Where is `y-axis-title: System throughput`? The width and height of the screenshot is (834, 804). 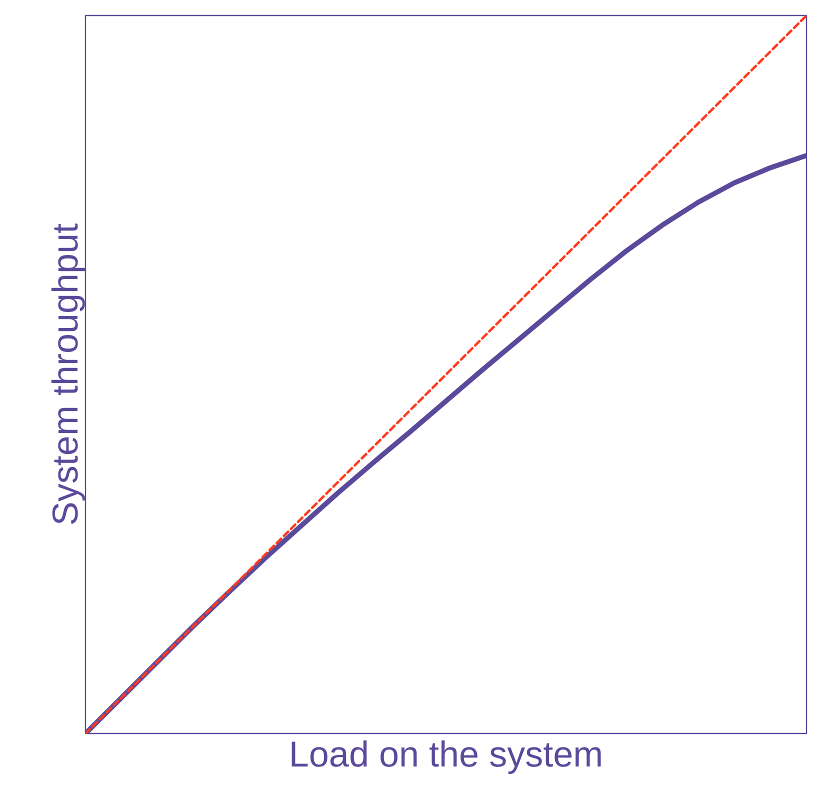 y-axis-title: System throughput is located at coordinates (65, 374).